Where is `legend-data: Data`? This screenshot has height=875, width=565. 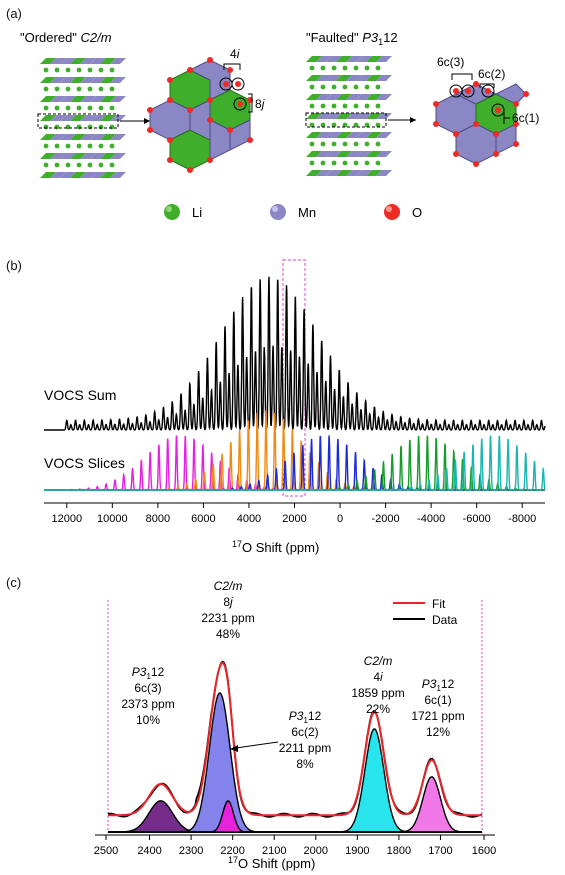
legend-data: Data is located at coordinates (445, 620).